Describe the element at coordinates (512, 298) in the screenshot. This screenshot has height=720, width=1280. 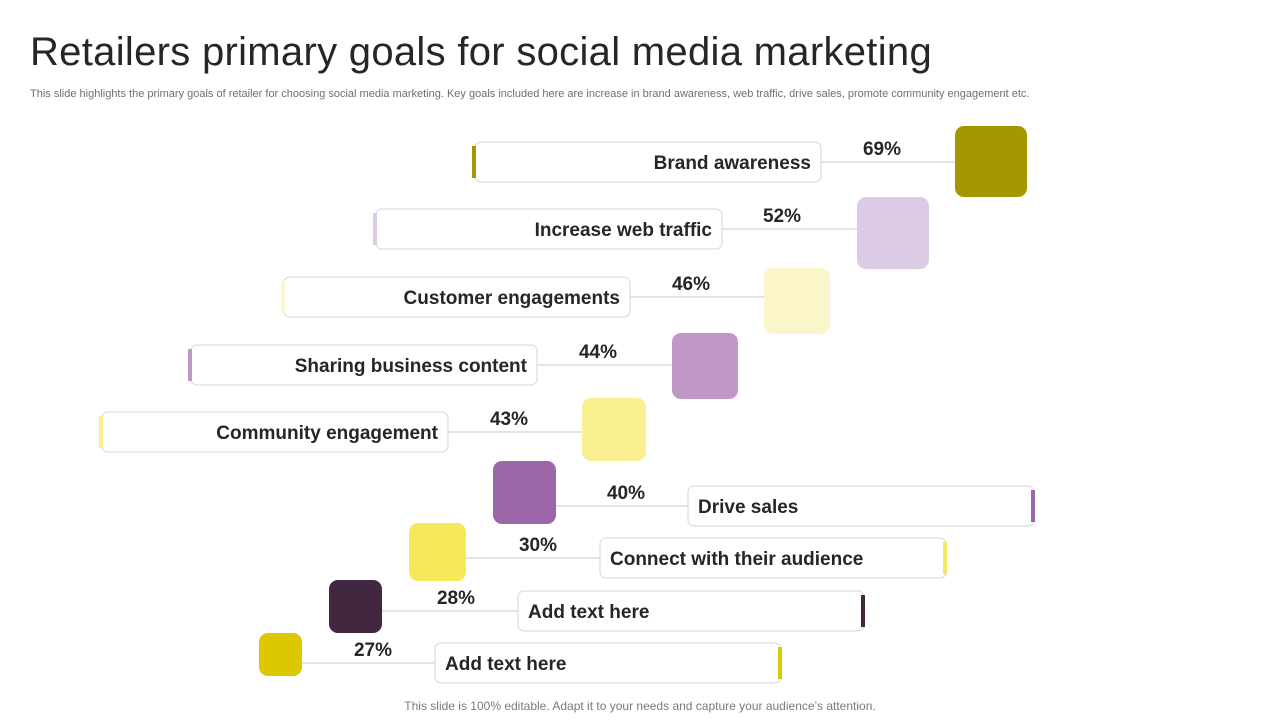
I see `goal-label: Customer engagements` at that location.